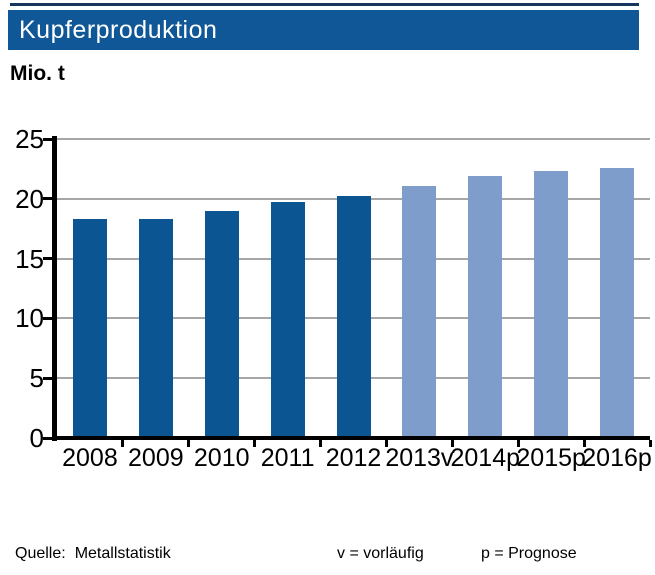  What do you see at coordinates (287, 458) in the screenshot?
I see `x-tick-label-2011: 2011` at bounding box center [287, 458].